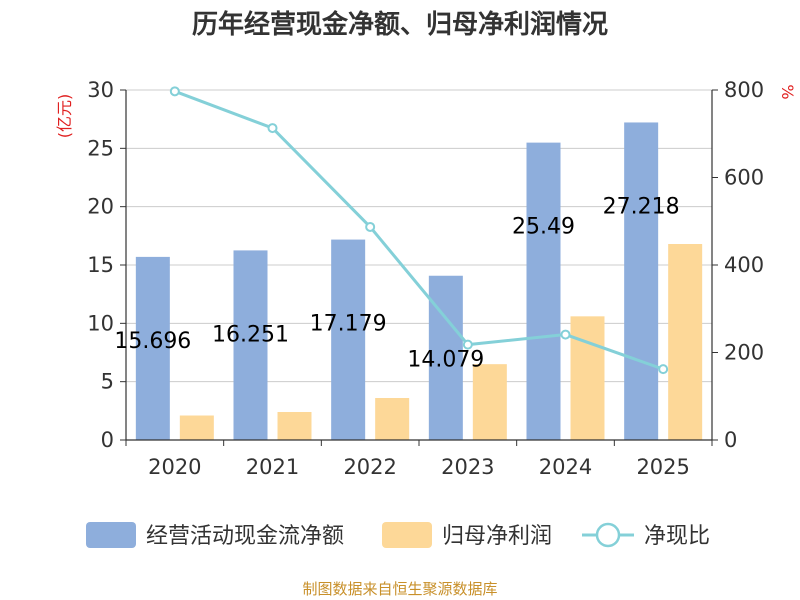  I want to click on left-axis-unit: (亿元), so click(64, 116).